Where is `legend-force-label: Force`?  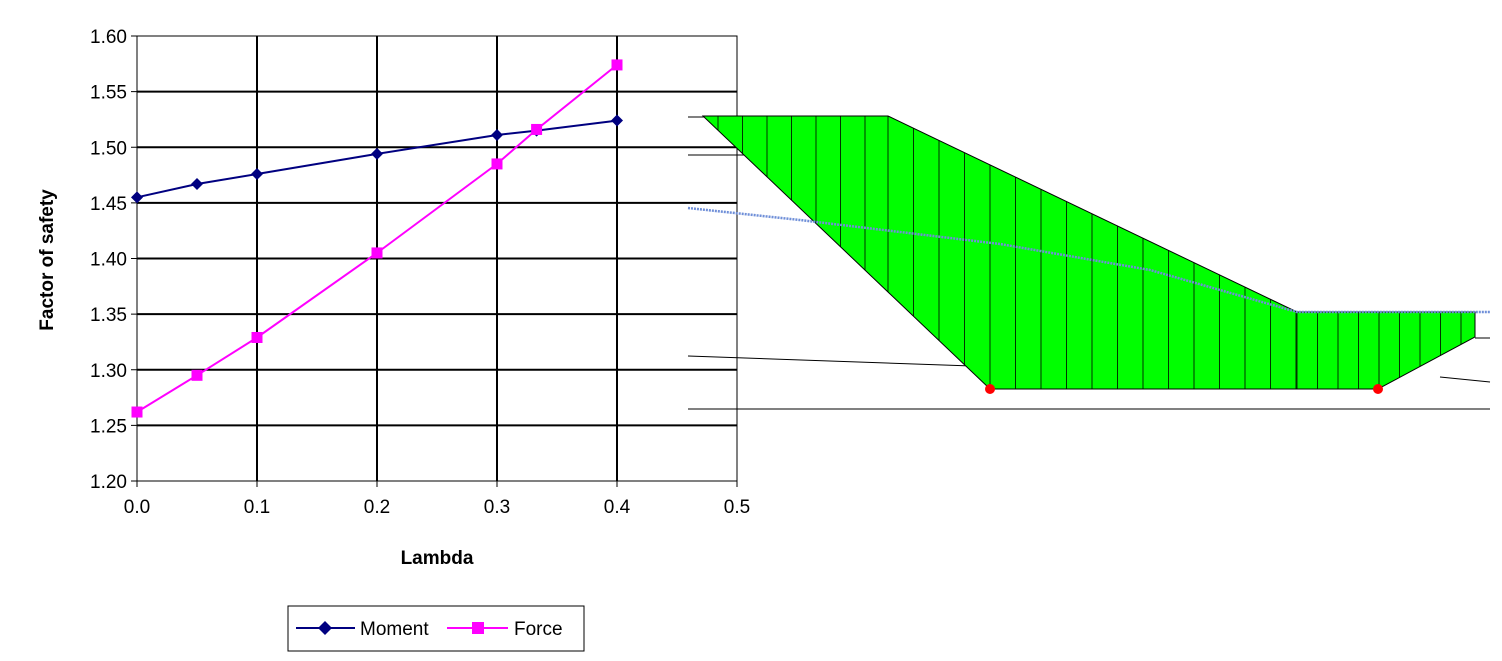 legend-force-label: Force is located at coordinates (538, 629).